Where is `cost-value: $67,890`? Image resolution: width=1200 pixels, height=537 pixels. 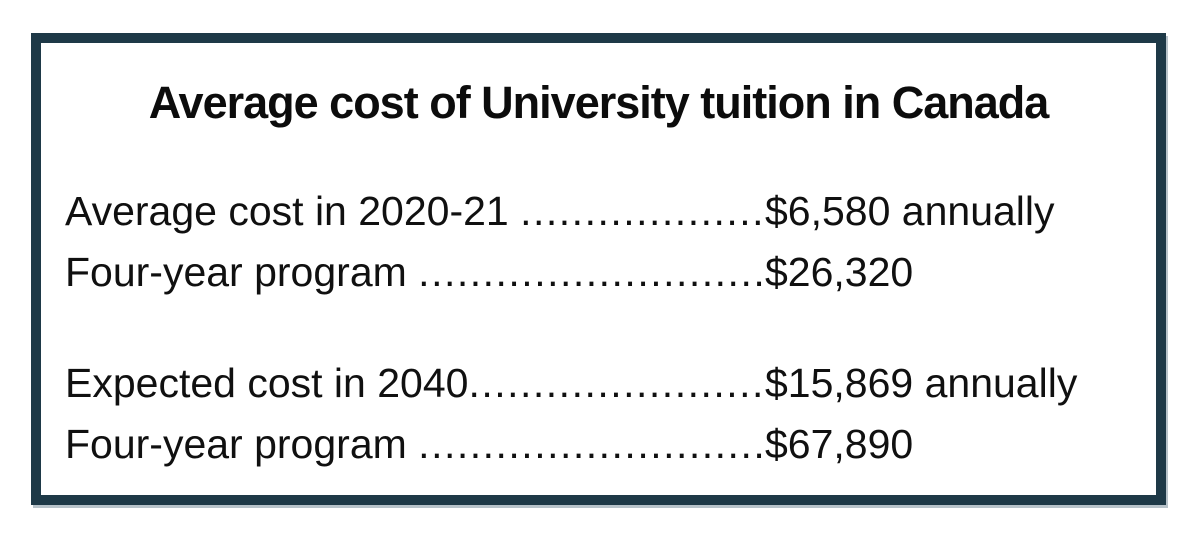 cost-value: $67,890 is located at coordinates (839, 444).